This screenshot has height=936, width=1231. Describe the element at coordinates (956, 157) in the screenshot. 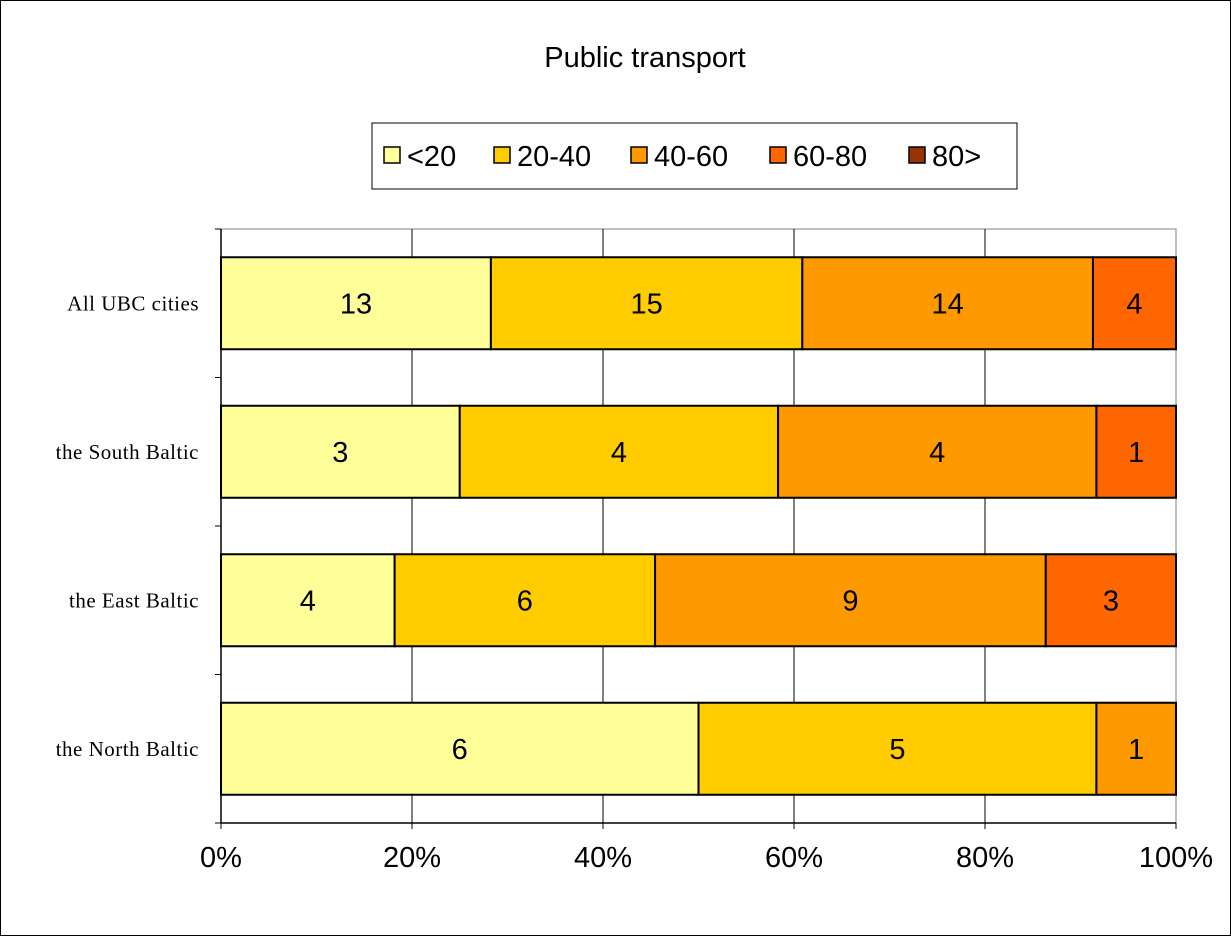

I see `legend-label: 80>` at that location.